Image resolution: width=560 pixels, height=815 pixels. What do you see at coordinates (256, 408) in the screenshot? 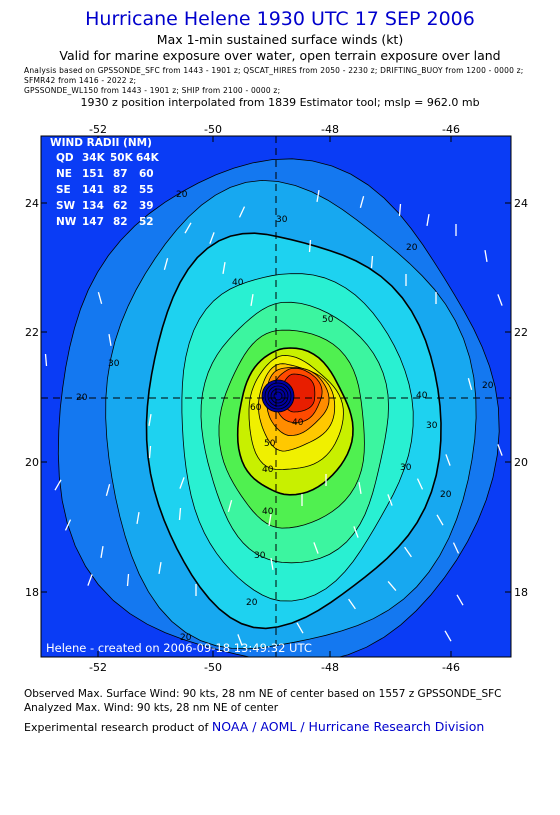
I see `contour-label: 60` at bounding box center [256, 408].